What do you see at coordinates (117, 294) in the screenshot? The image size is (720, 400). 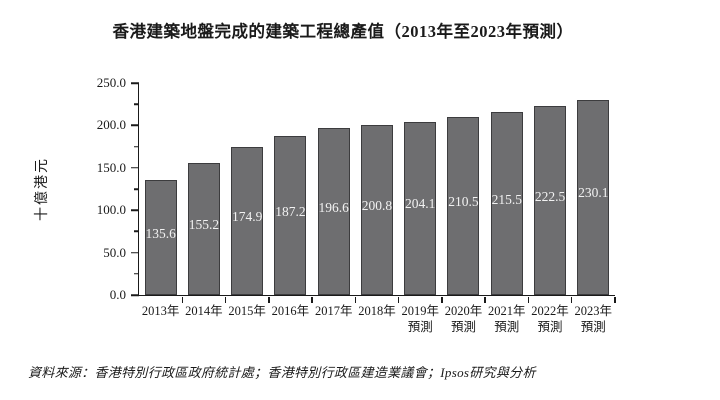 I see `y-tick-label: 0.0` at bounding box center [117, 294].